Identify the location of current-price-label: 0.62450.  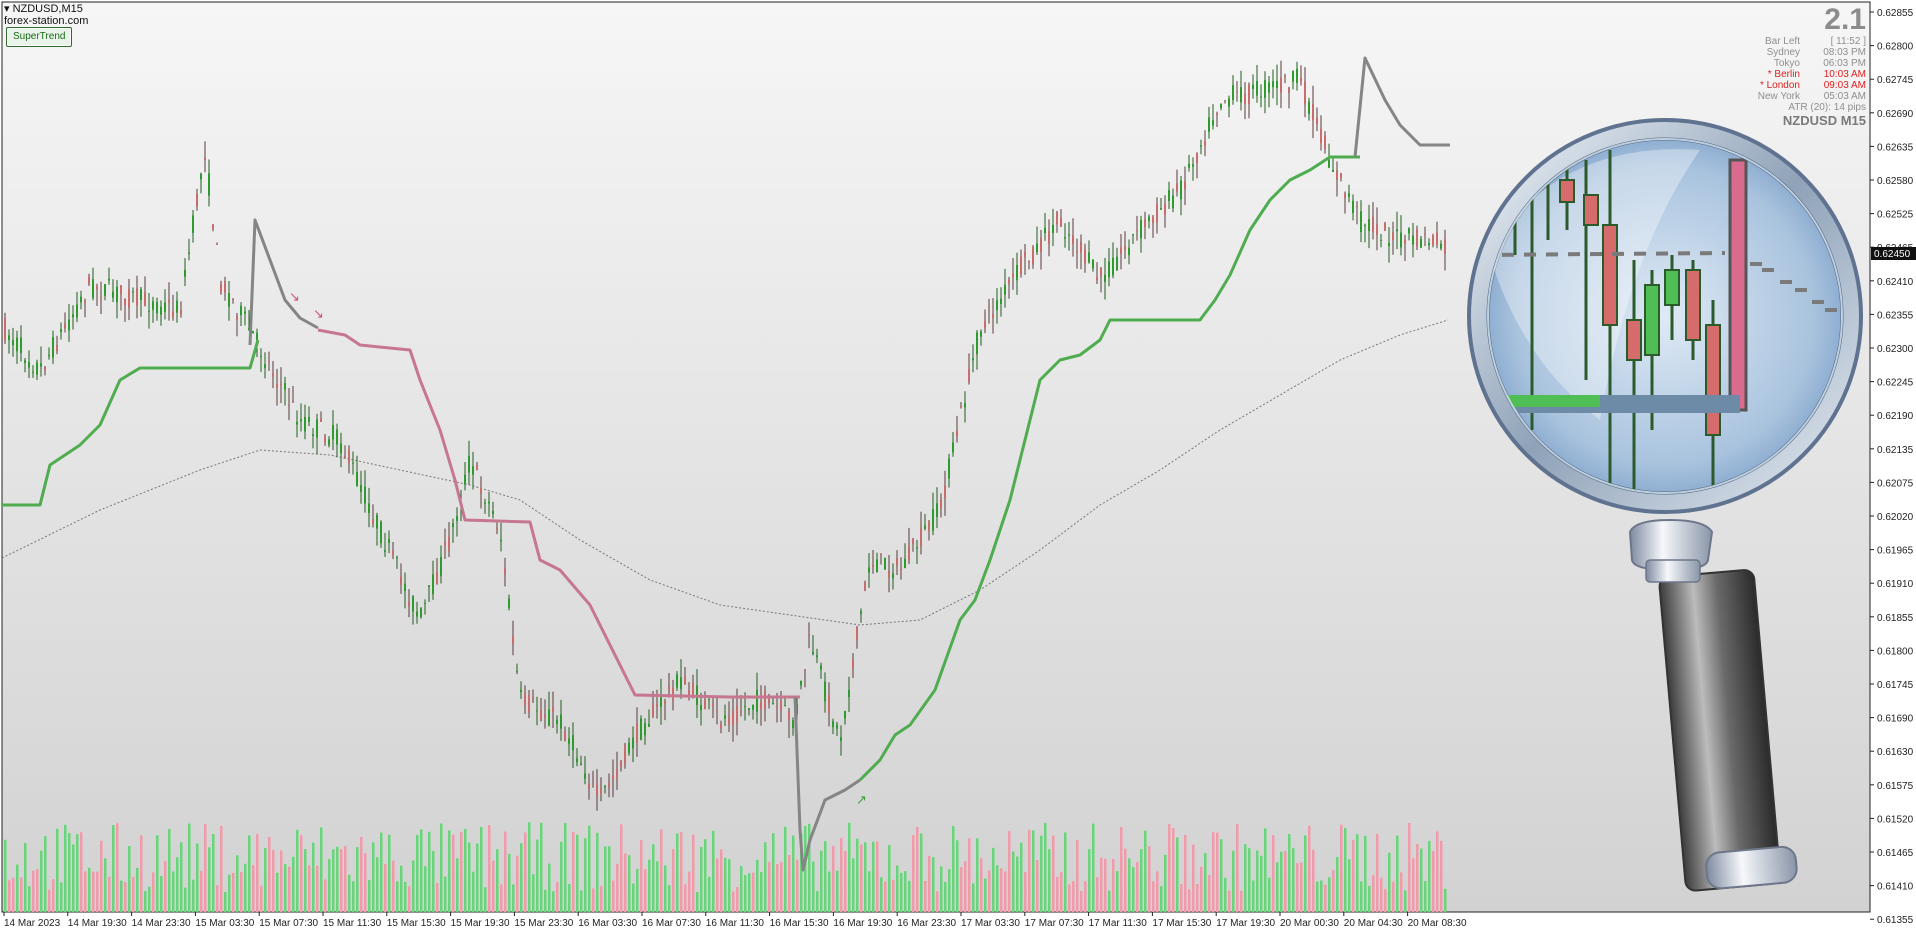
(1892, 254).